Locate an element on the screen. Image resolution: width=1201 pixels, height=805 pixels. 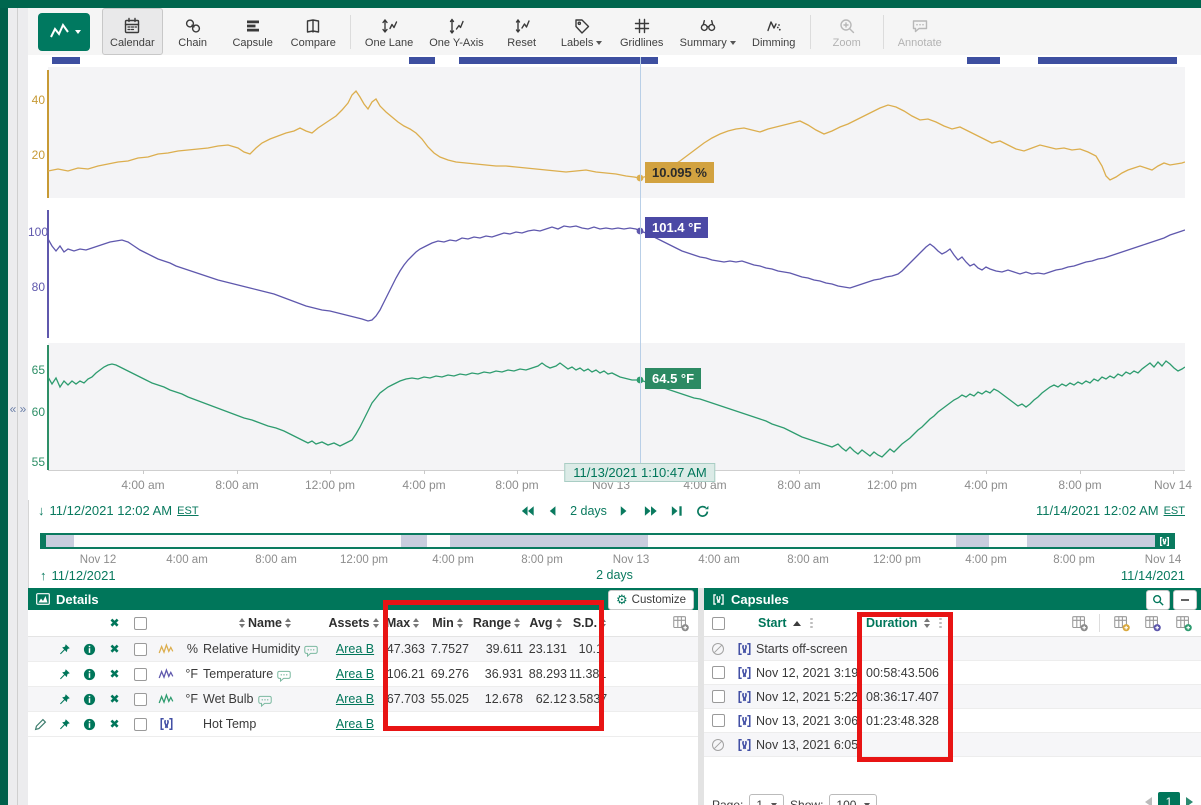
column-header-sd: S.D. is located at coordinates (591, 623).